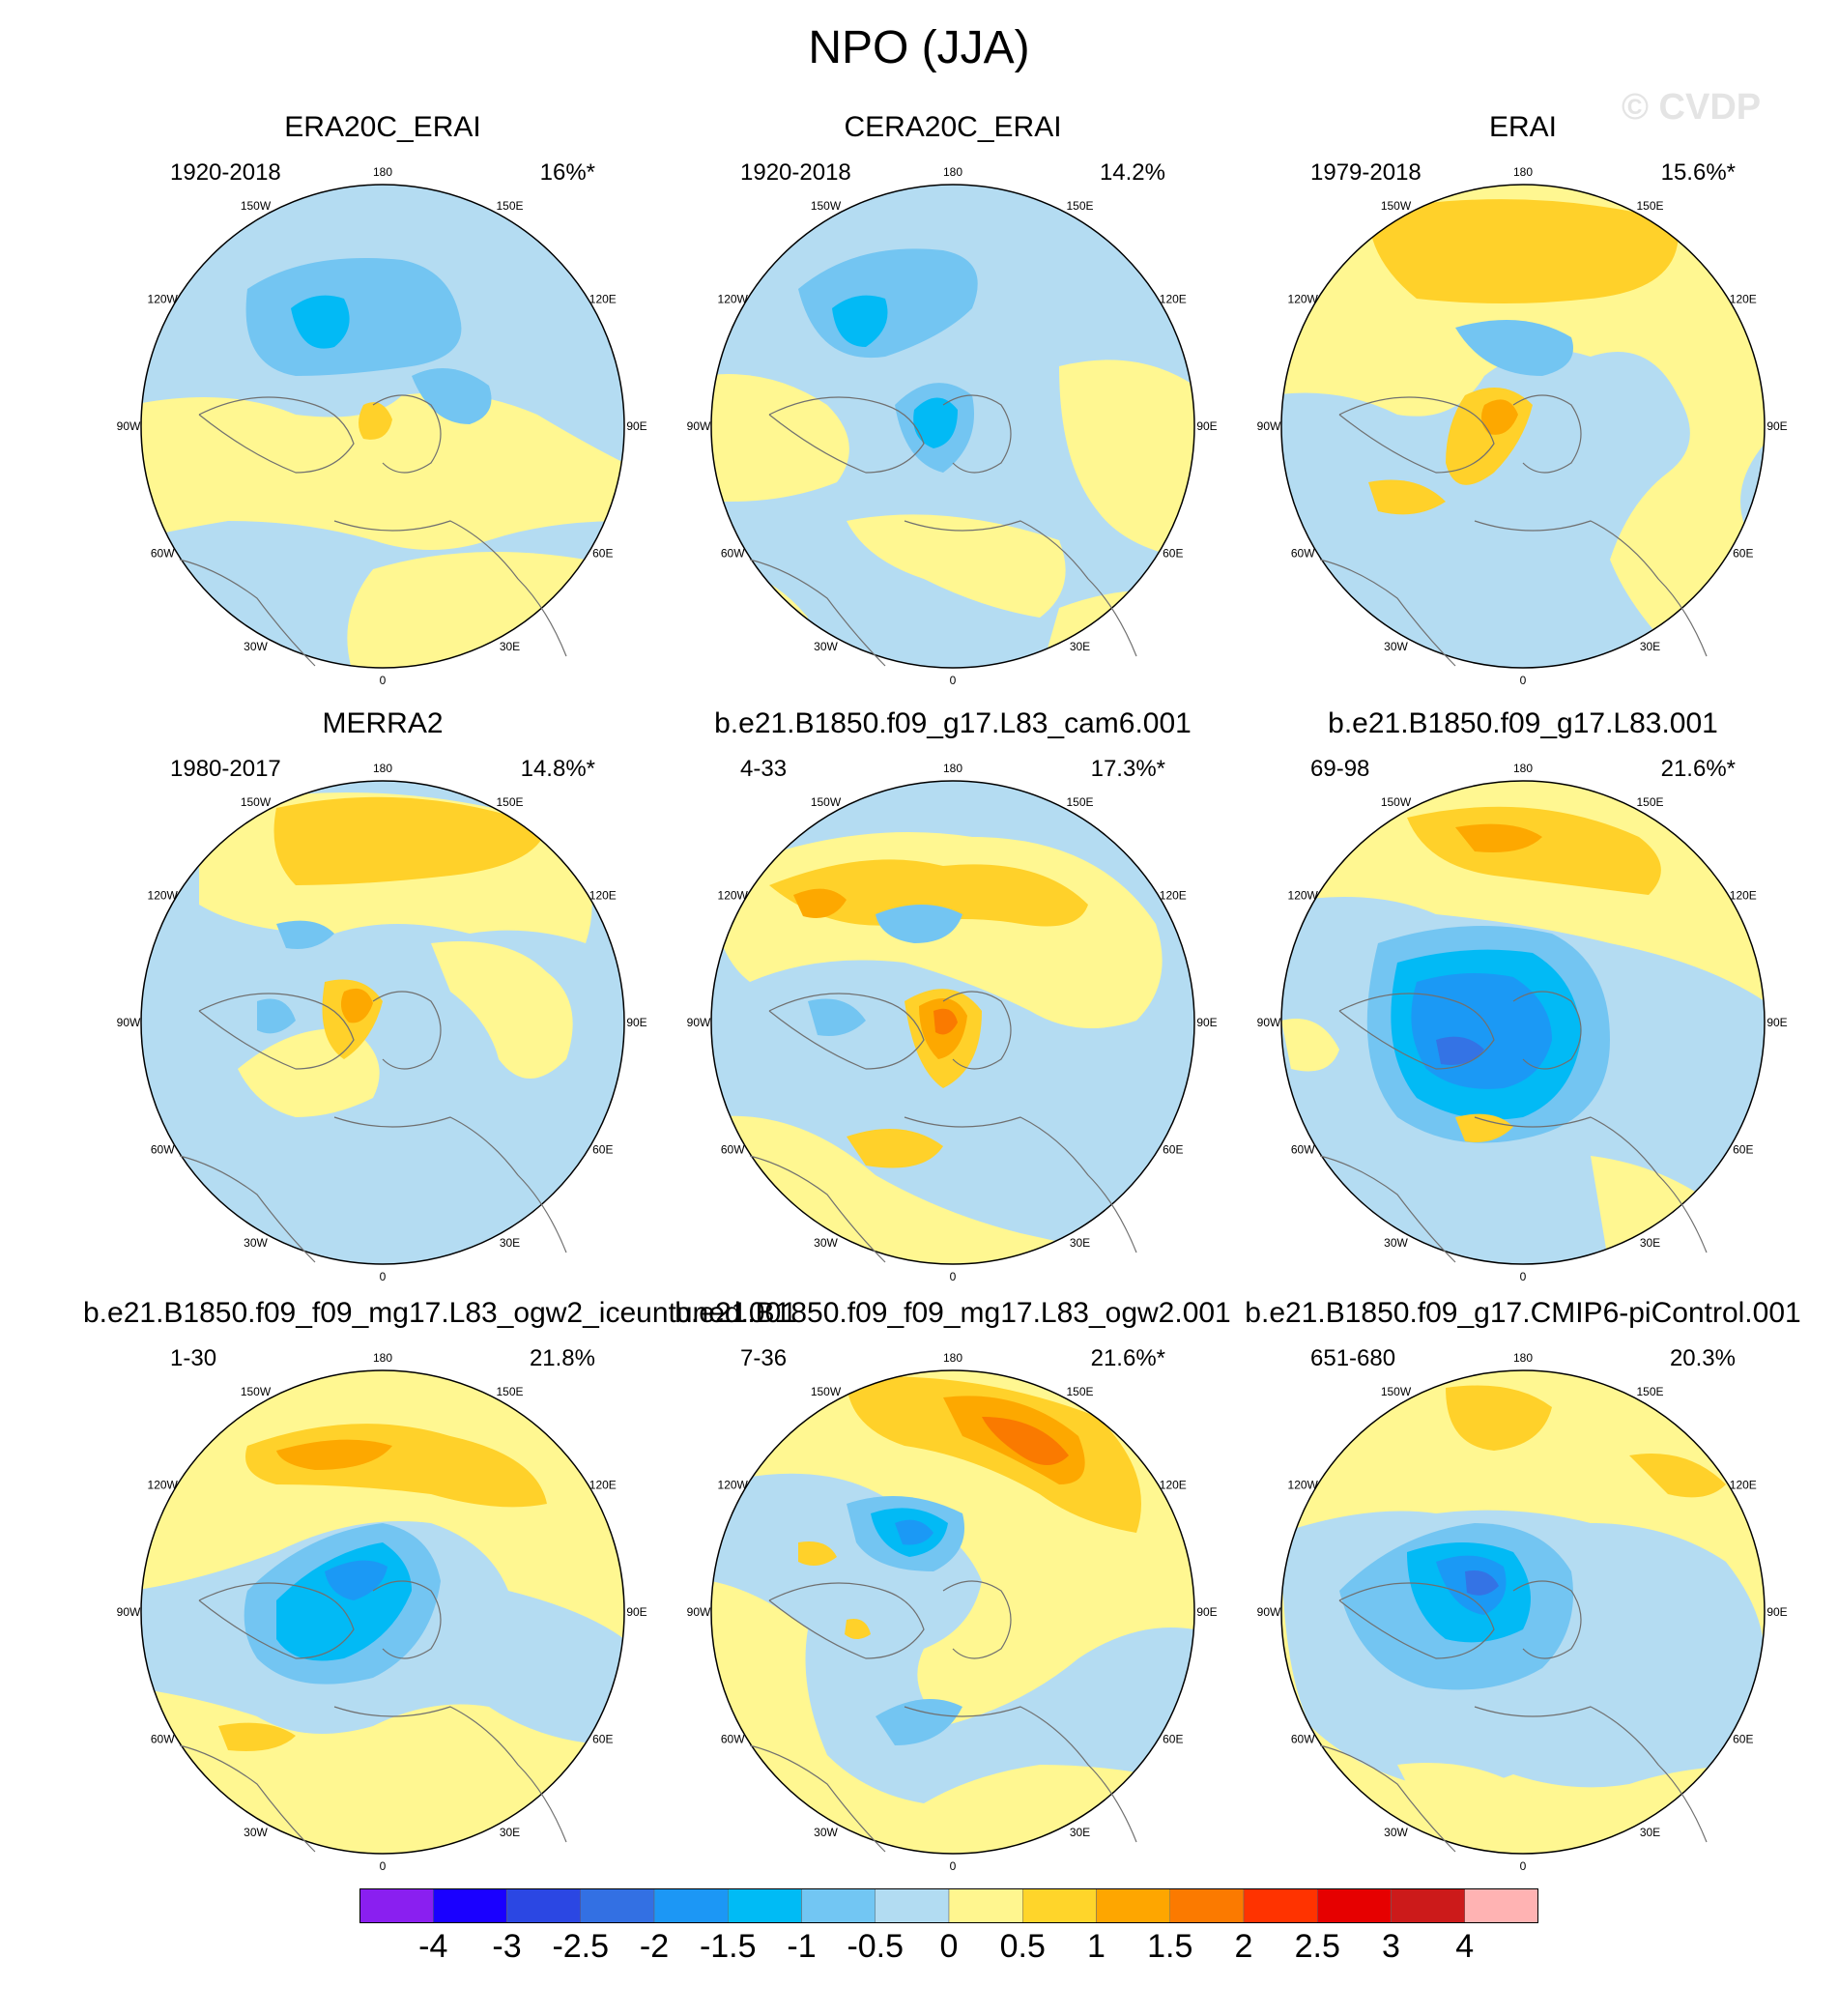 The width and height of the screenshot is (1838, 2016). Describe the element at coordinates (1096, 1947) in the screenshot. I see `colorbar-tick-label: 1` at that location.